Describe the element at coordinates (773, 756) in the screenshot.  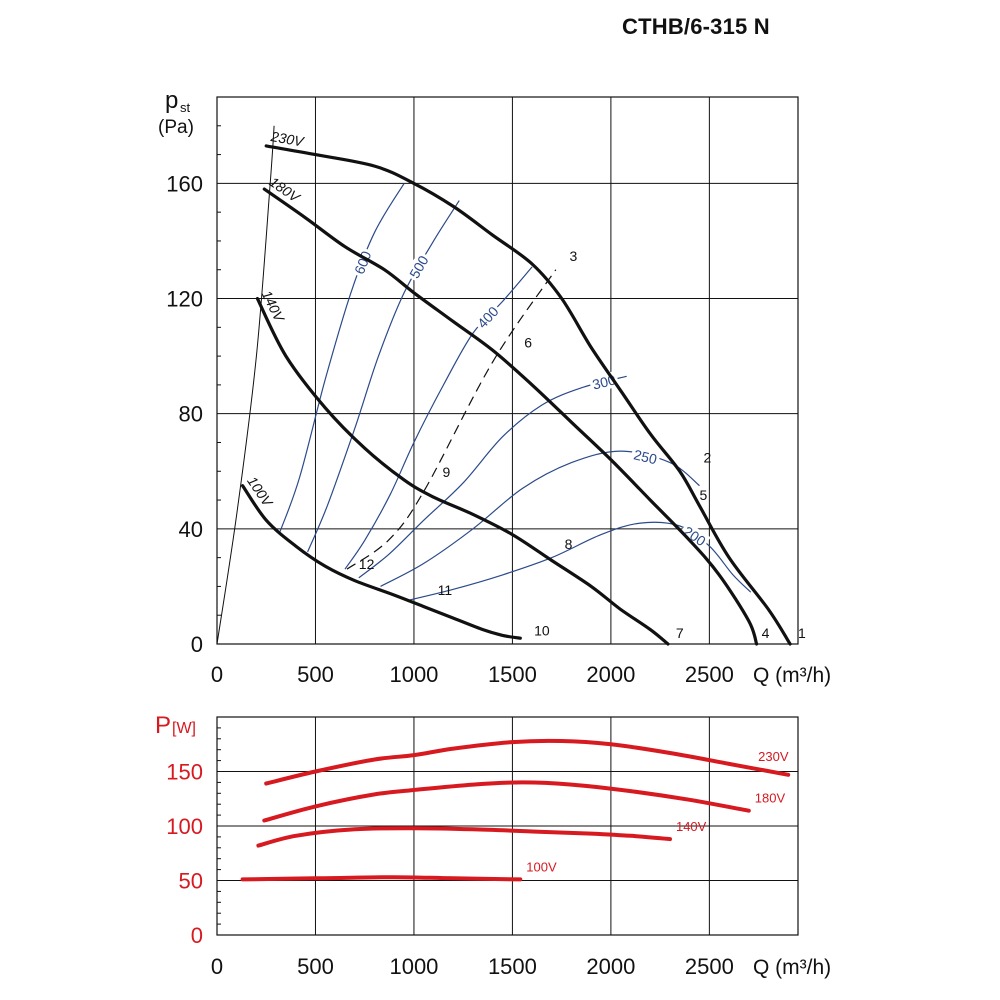
I see `power-label-230V: 230V` at that location.